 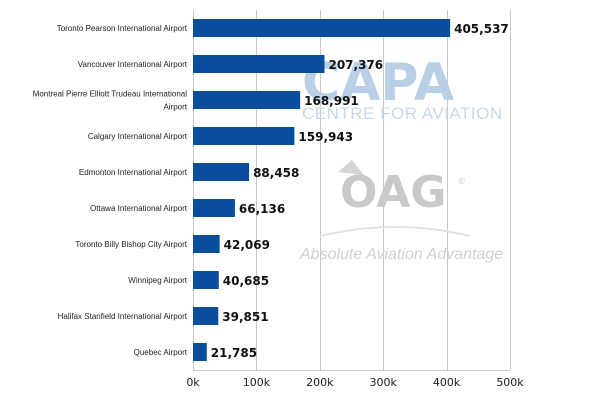 What do you see at coordinates (355, 65) in the screenshot?
I see `value-label: 207,376` at bounding box center [355, 65].